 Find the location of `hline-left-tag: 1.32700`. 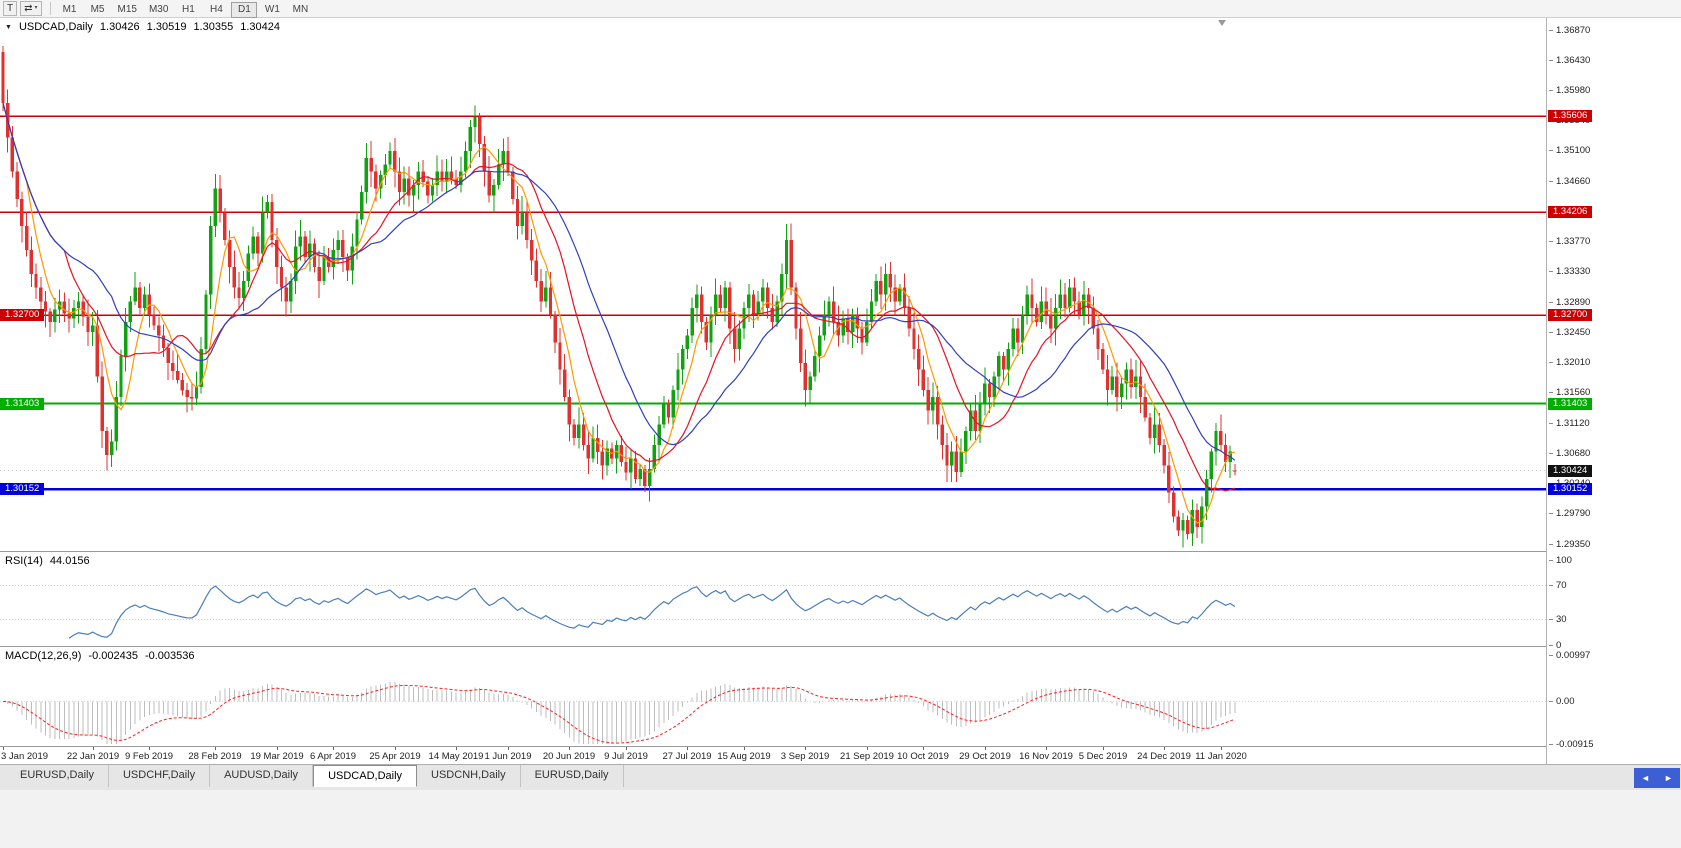

hline-left-tag: 1.32700 is located at coordinates (22, 315).